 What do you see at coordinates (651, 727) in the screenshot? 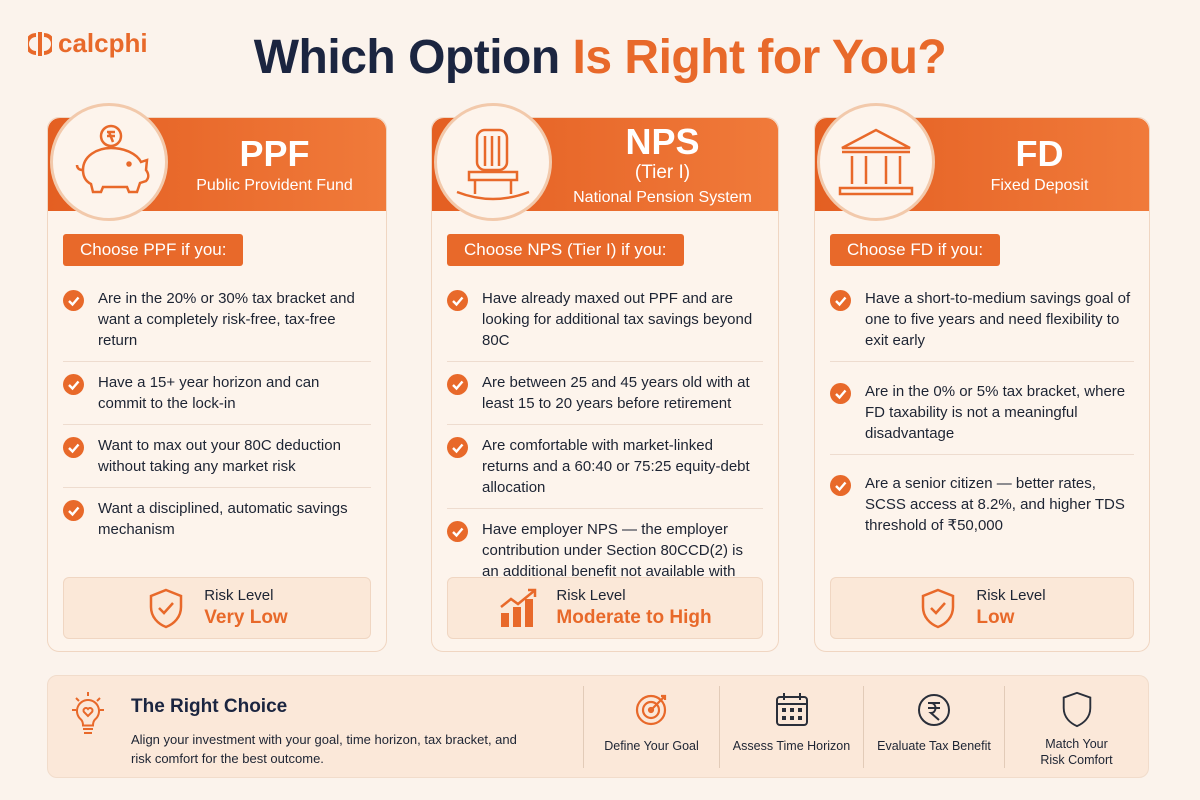
I see `step: Define Your Goal` at bounding box center [651, 727].